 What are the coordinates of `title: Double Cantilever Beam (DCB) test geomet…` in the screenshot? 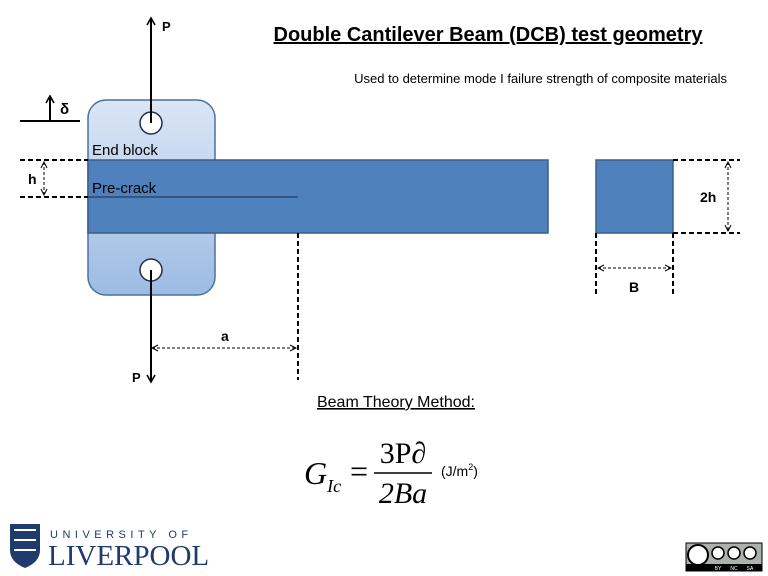 It's located at (489, 35).